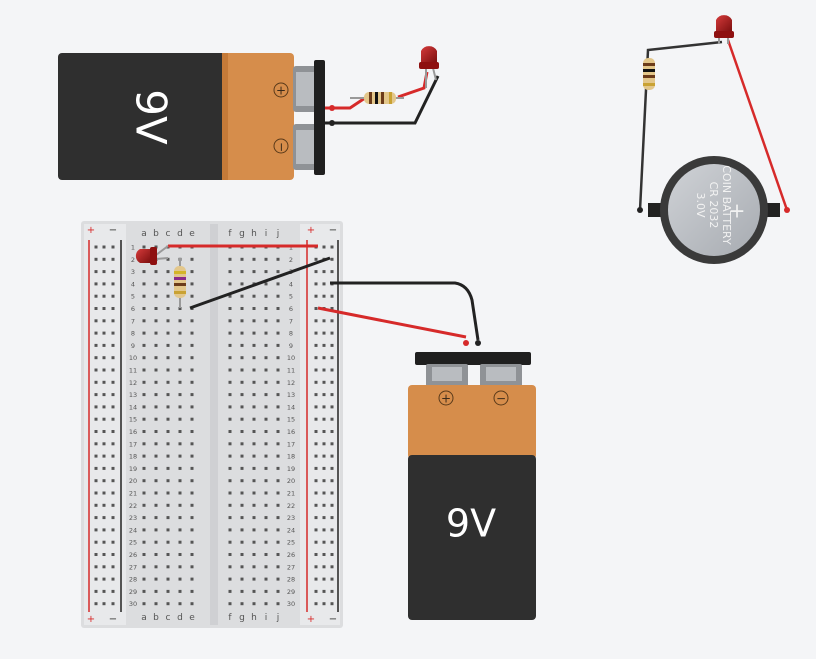 Image resolution: width=816 pixels, height=659 pixels. What do you see at coordinates (413, 85) in the screenshot?
I see `wire-red-led` at bounding box center [413, 85].